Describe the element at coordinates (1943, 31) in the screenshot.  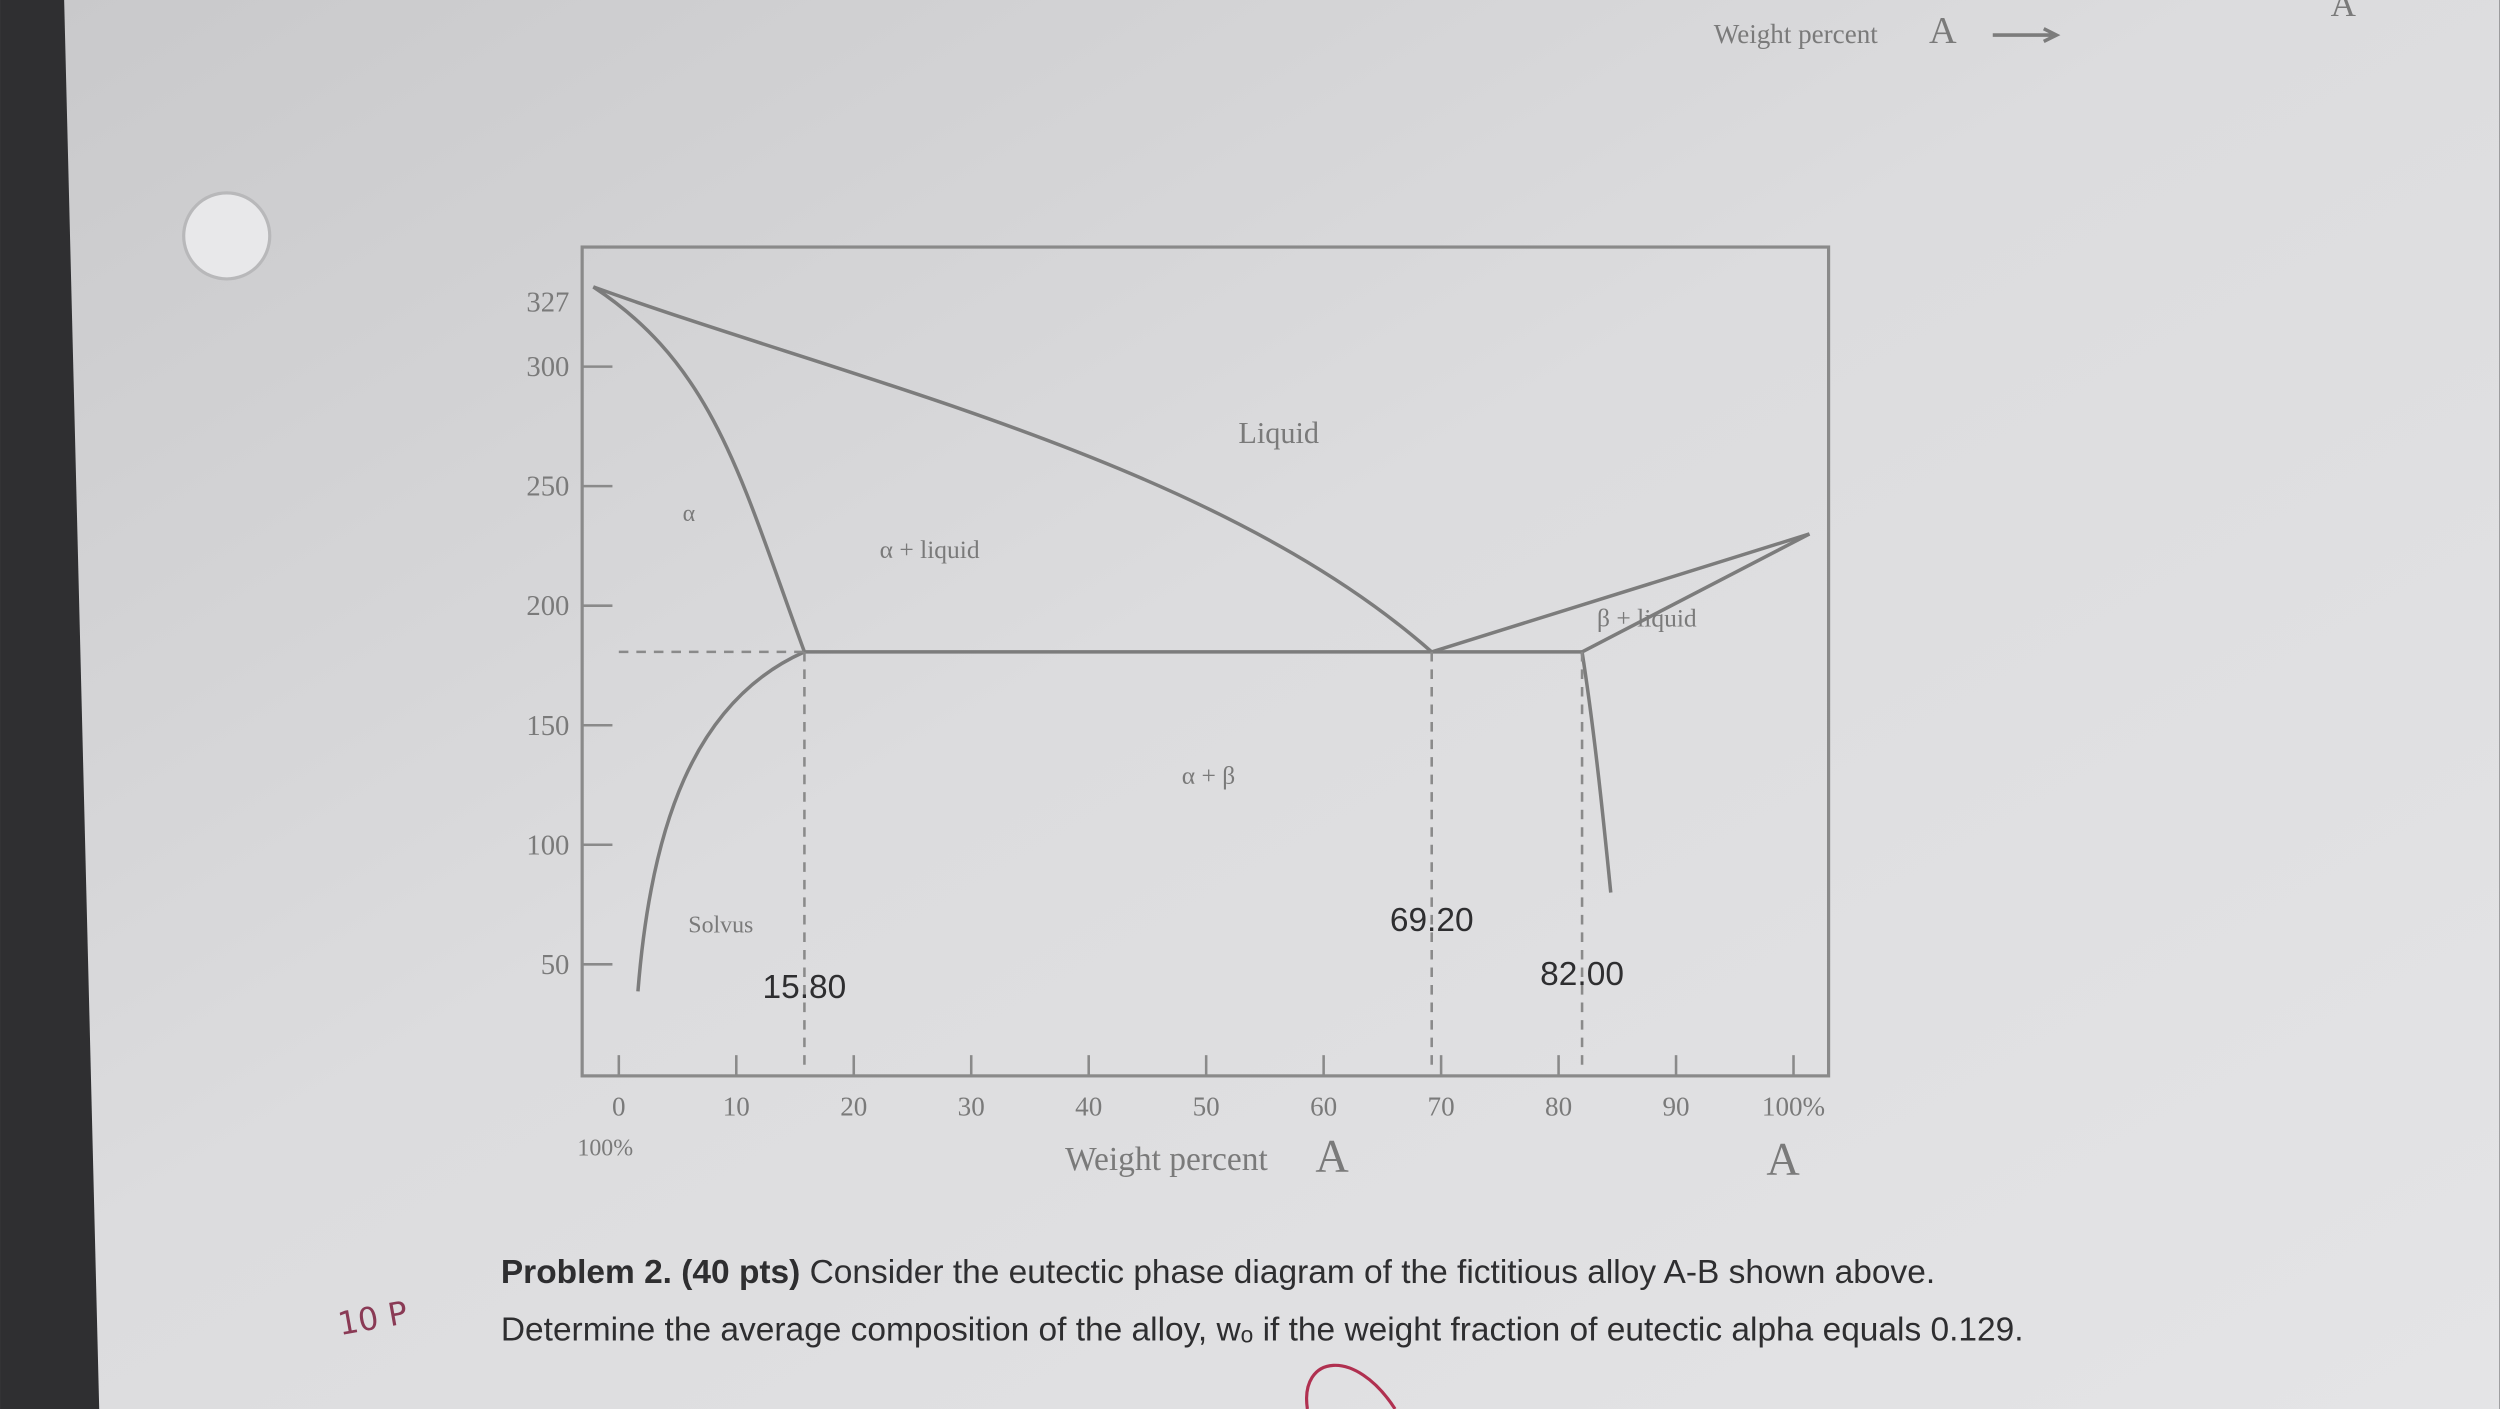
I see `header-axis-unit: A` at that location.